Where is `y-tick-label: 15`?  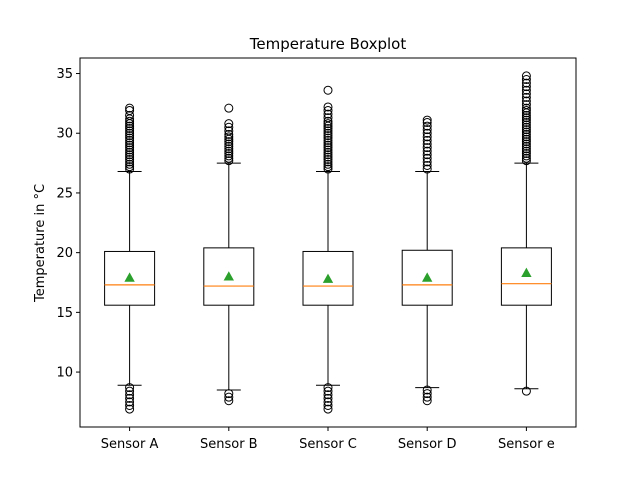
y-tick-label: 15 is located at coordinates (64, 313).